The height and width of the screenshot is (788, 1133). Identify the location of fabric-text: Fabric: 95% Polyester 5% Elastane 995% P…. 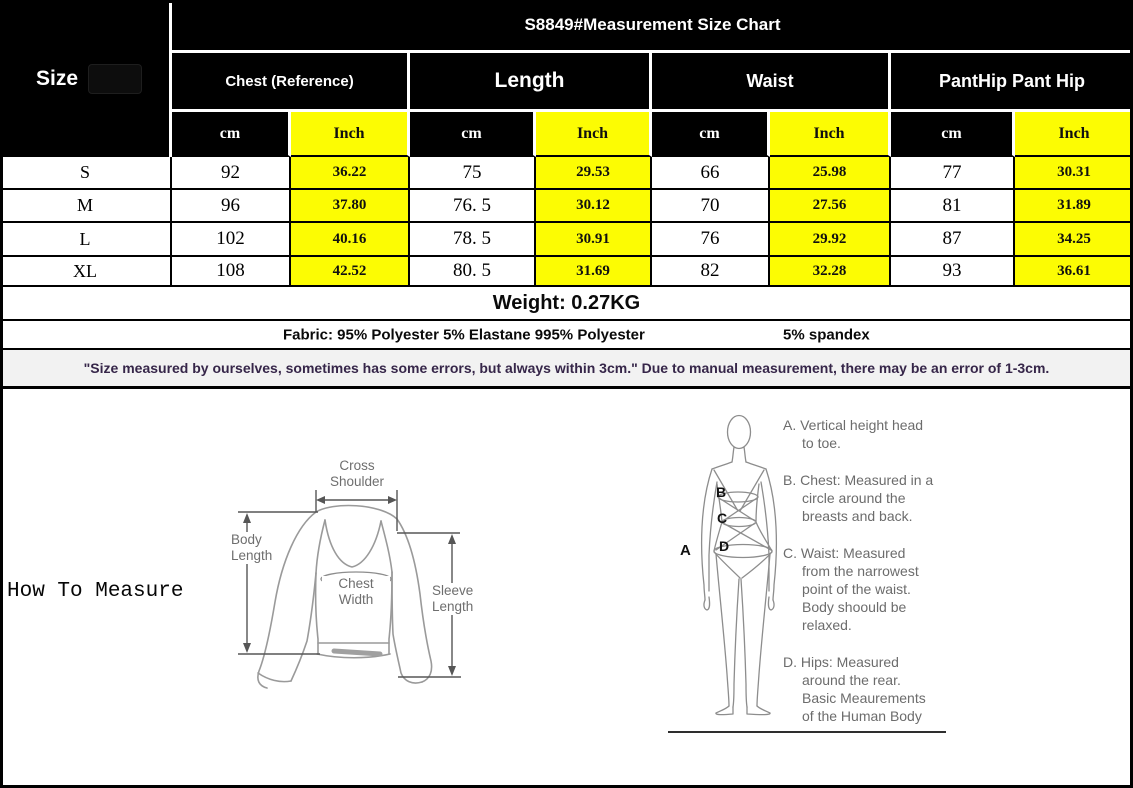
(464, 334).